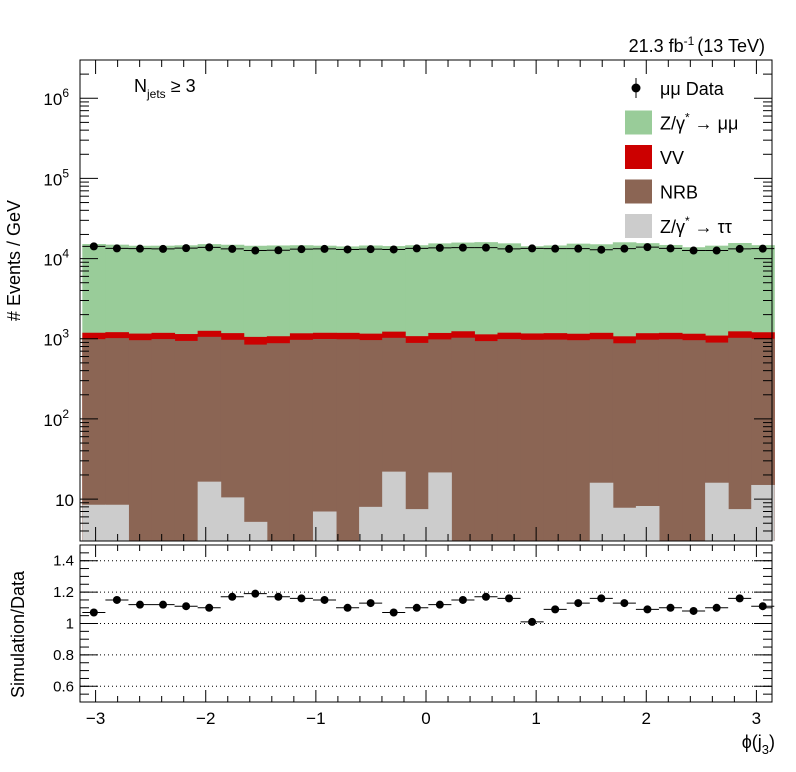  I want to click on legend: μμ Data Z/γ* → μμ VV NRB Z/γ* → ττ, so click(681, 158).